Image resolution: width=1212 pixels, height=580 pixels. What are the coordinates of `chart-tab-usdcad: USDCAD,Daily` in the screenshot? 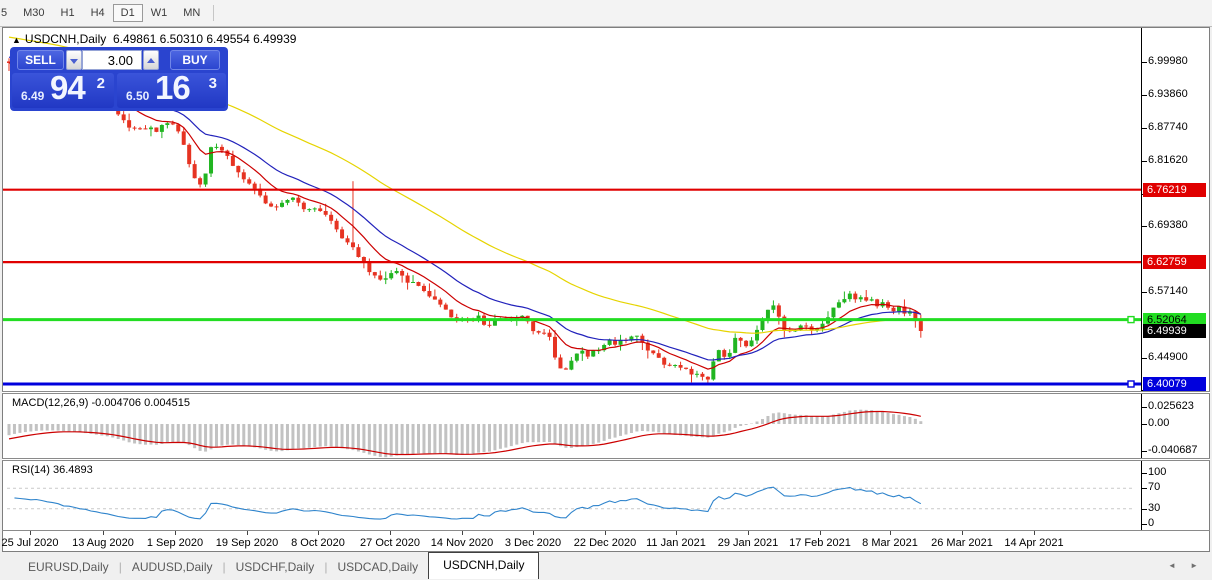 It's located at (378, 566).